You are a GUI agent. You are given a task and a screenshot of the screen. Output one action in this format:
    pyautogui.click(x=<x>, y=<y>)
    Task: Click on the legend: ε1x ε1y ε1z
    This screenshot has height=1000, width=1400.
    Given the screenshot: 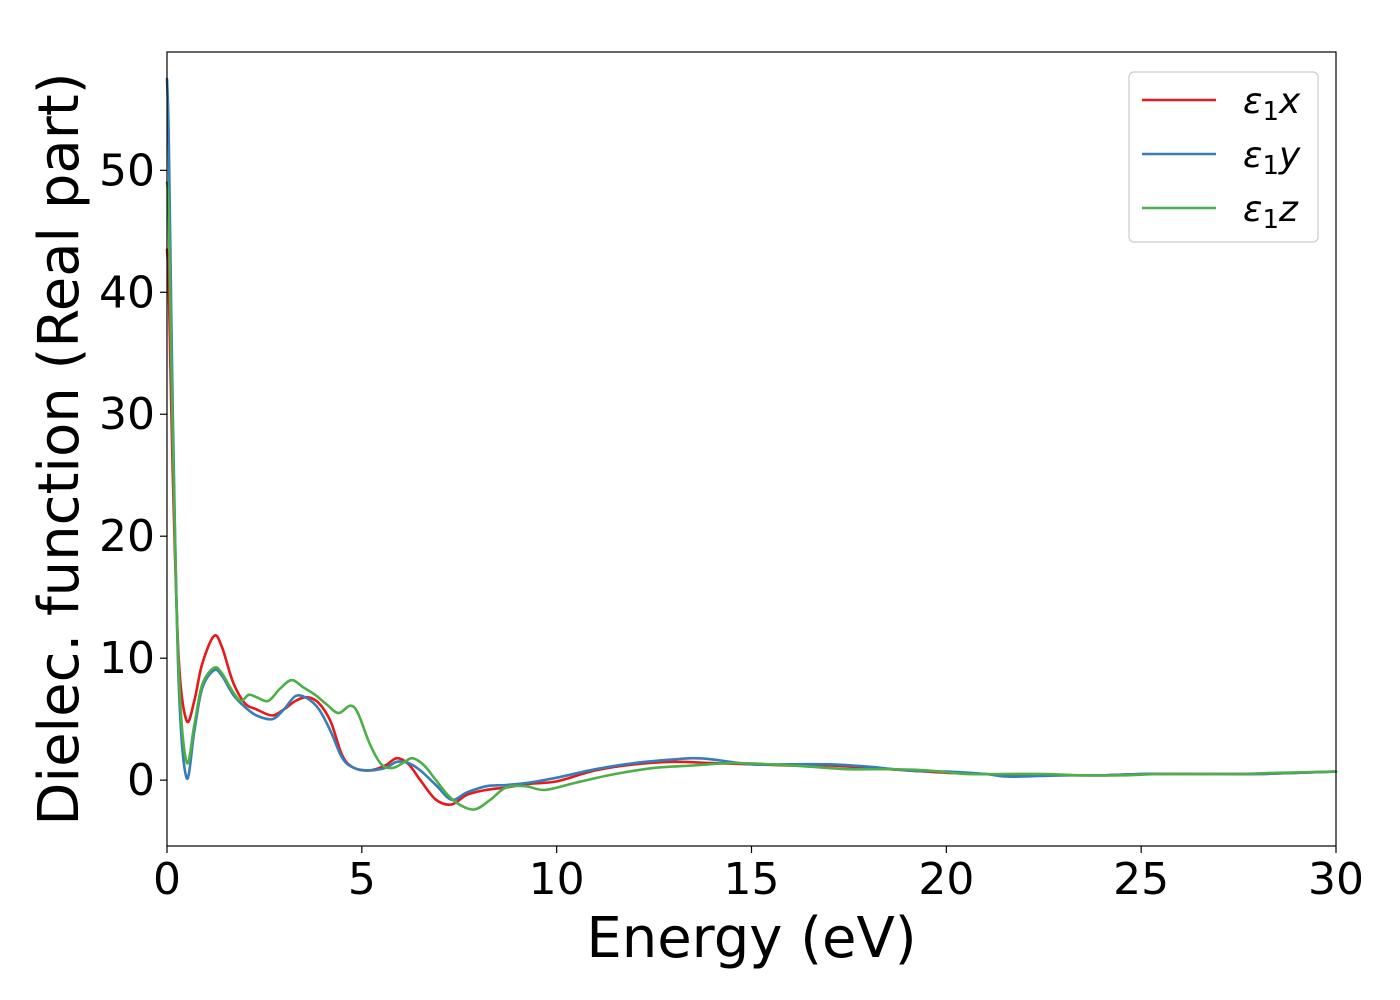 What is the action you would take?
    pyautogui.click(x=1223, y=157)
    